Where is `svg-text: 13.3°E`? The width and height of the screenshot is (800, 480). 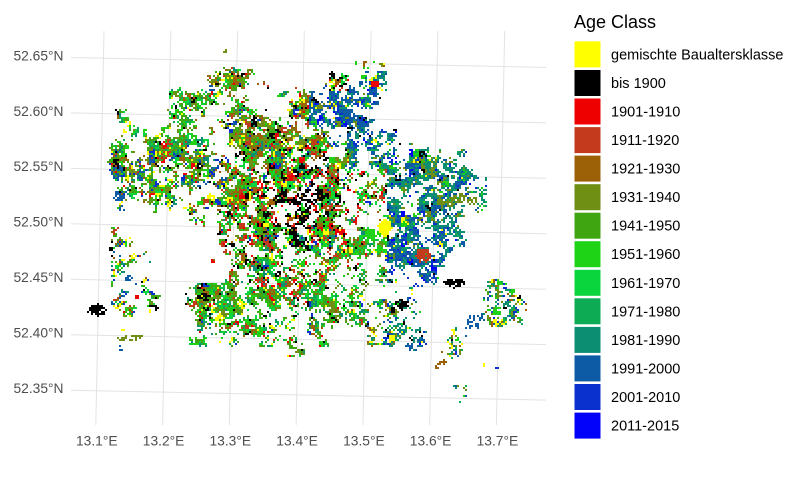 svg-text: 13.3°E is located at coordinates (231, 440).